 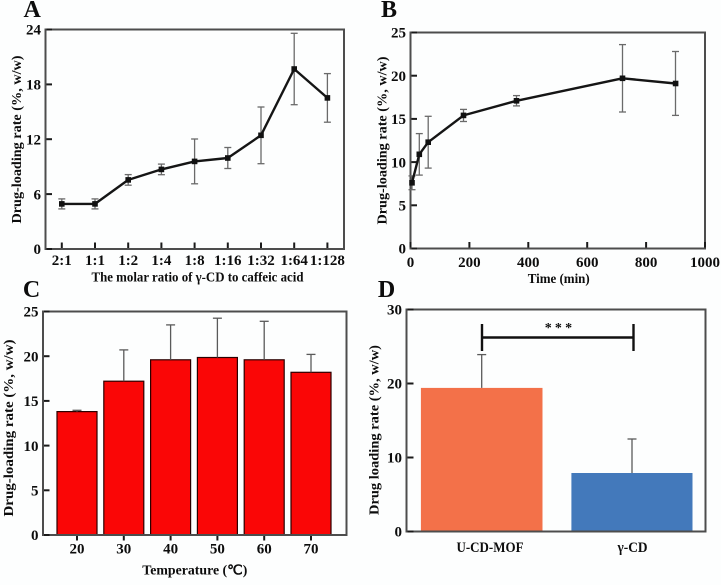 I want to click on svg-text: 70, so click(x=311, y=550).